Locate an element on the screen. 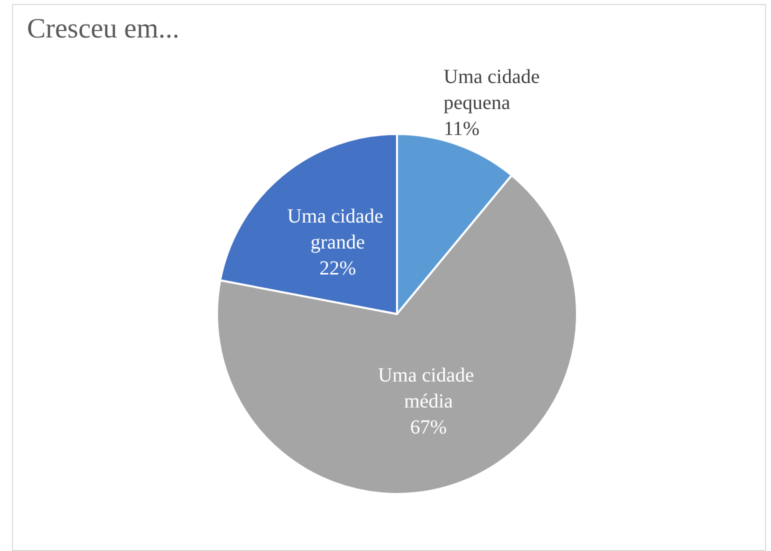 The image size is (771, 551). slice-label: Uma cidade grande is located at coordinates (337, 229).